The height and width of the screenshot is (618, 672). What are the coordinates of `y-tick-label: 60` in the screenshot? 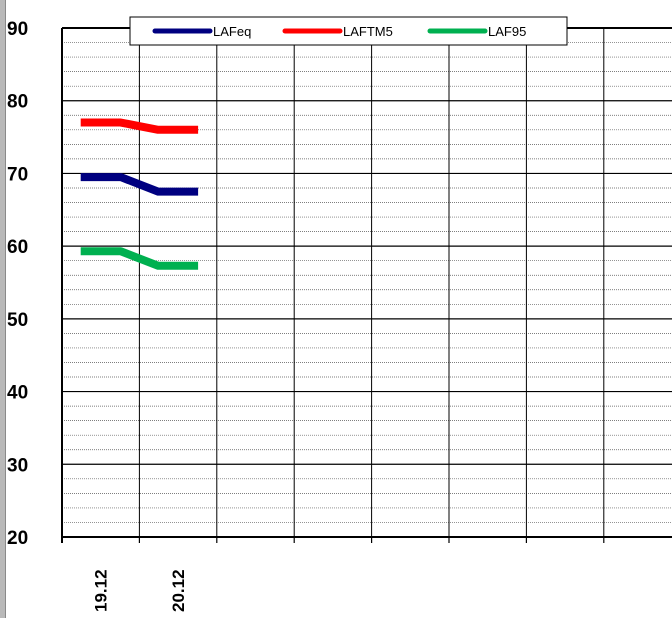 It's located at (17, 247).